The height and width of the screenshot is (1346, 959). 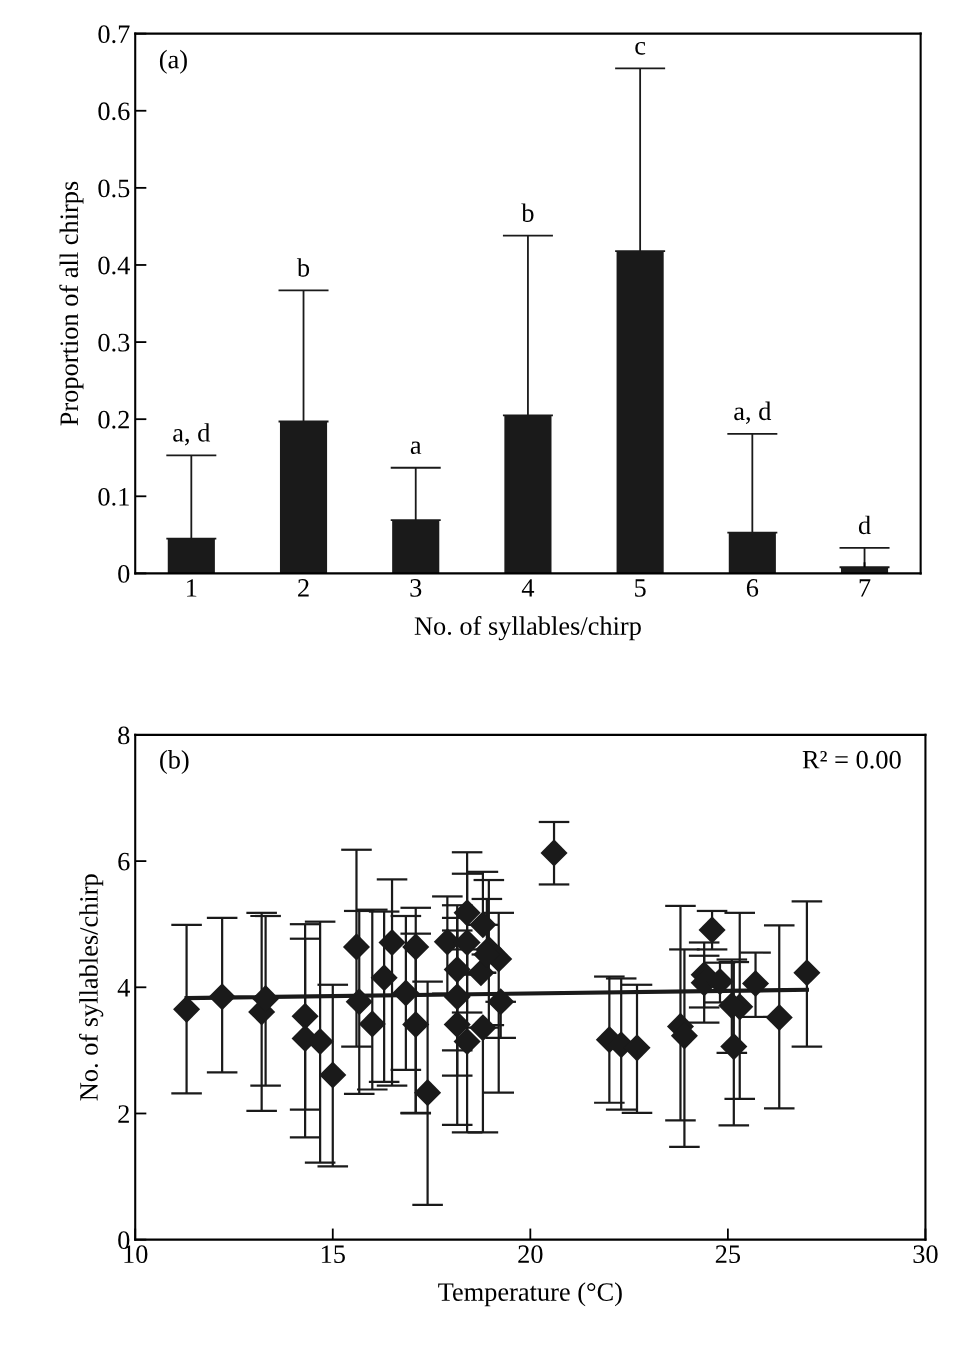 What do you see at coordinates (925, 1254) in the screenshot?
I see `x-tick-label: 30` at bounding box center [925, 1254].